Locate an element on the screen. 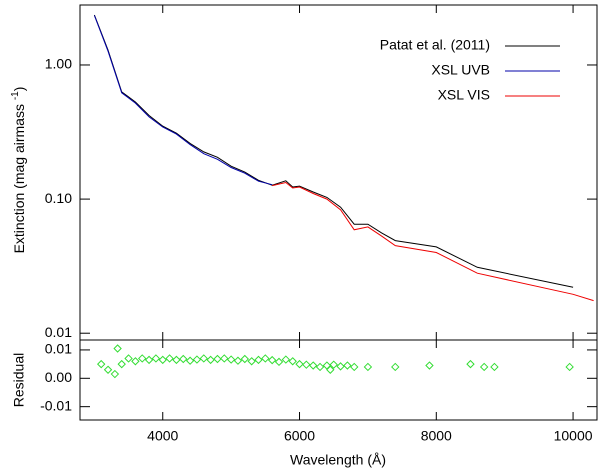  x-tick-label: 4000 is located at coordinates (162, 436).